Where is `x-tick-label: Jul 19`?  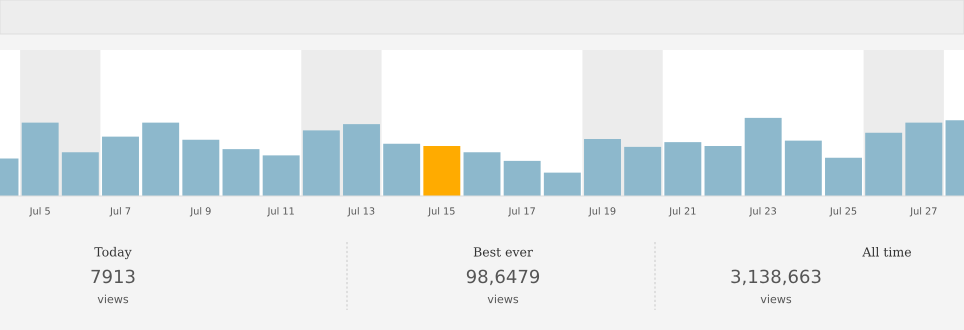
x-tick-label: Jul 19 is located at coordinates (602, 211).